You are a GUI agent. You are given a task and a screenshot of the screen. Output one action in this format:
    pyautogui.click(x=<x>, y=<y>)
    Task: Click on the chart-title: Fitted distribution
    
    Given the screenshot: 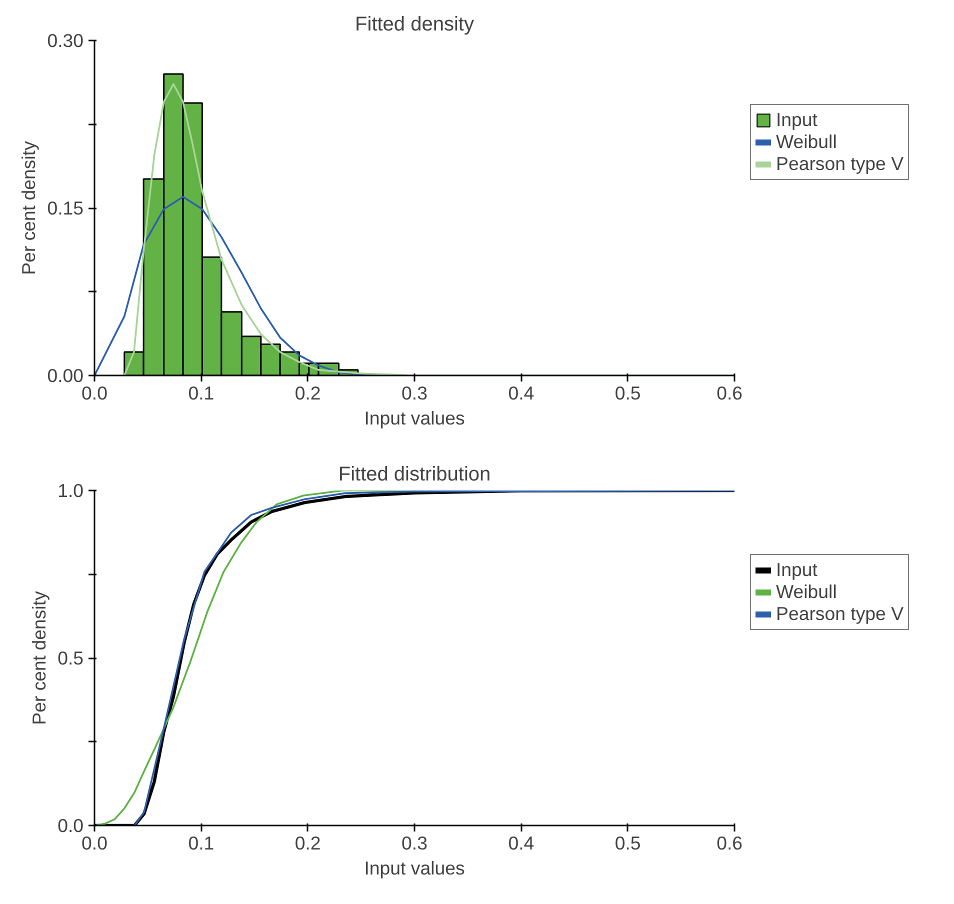 What is the action you would take?
    pyautogui.click(x=414, y=475)
    